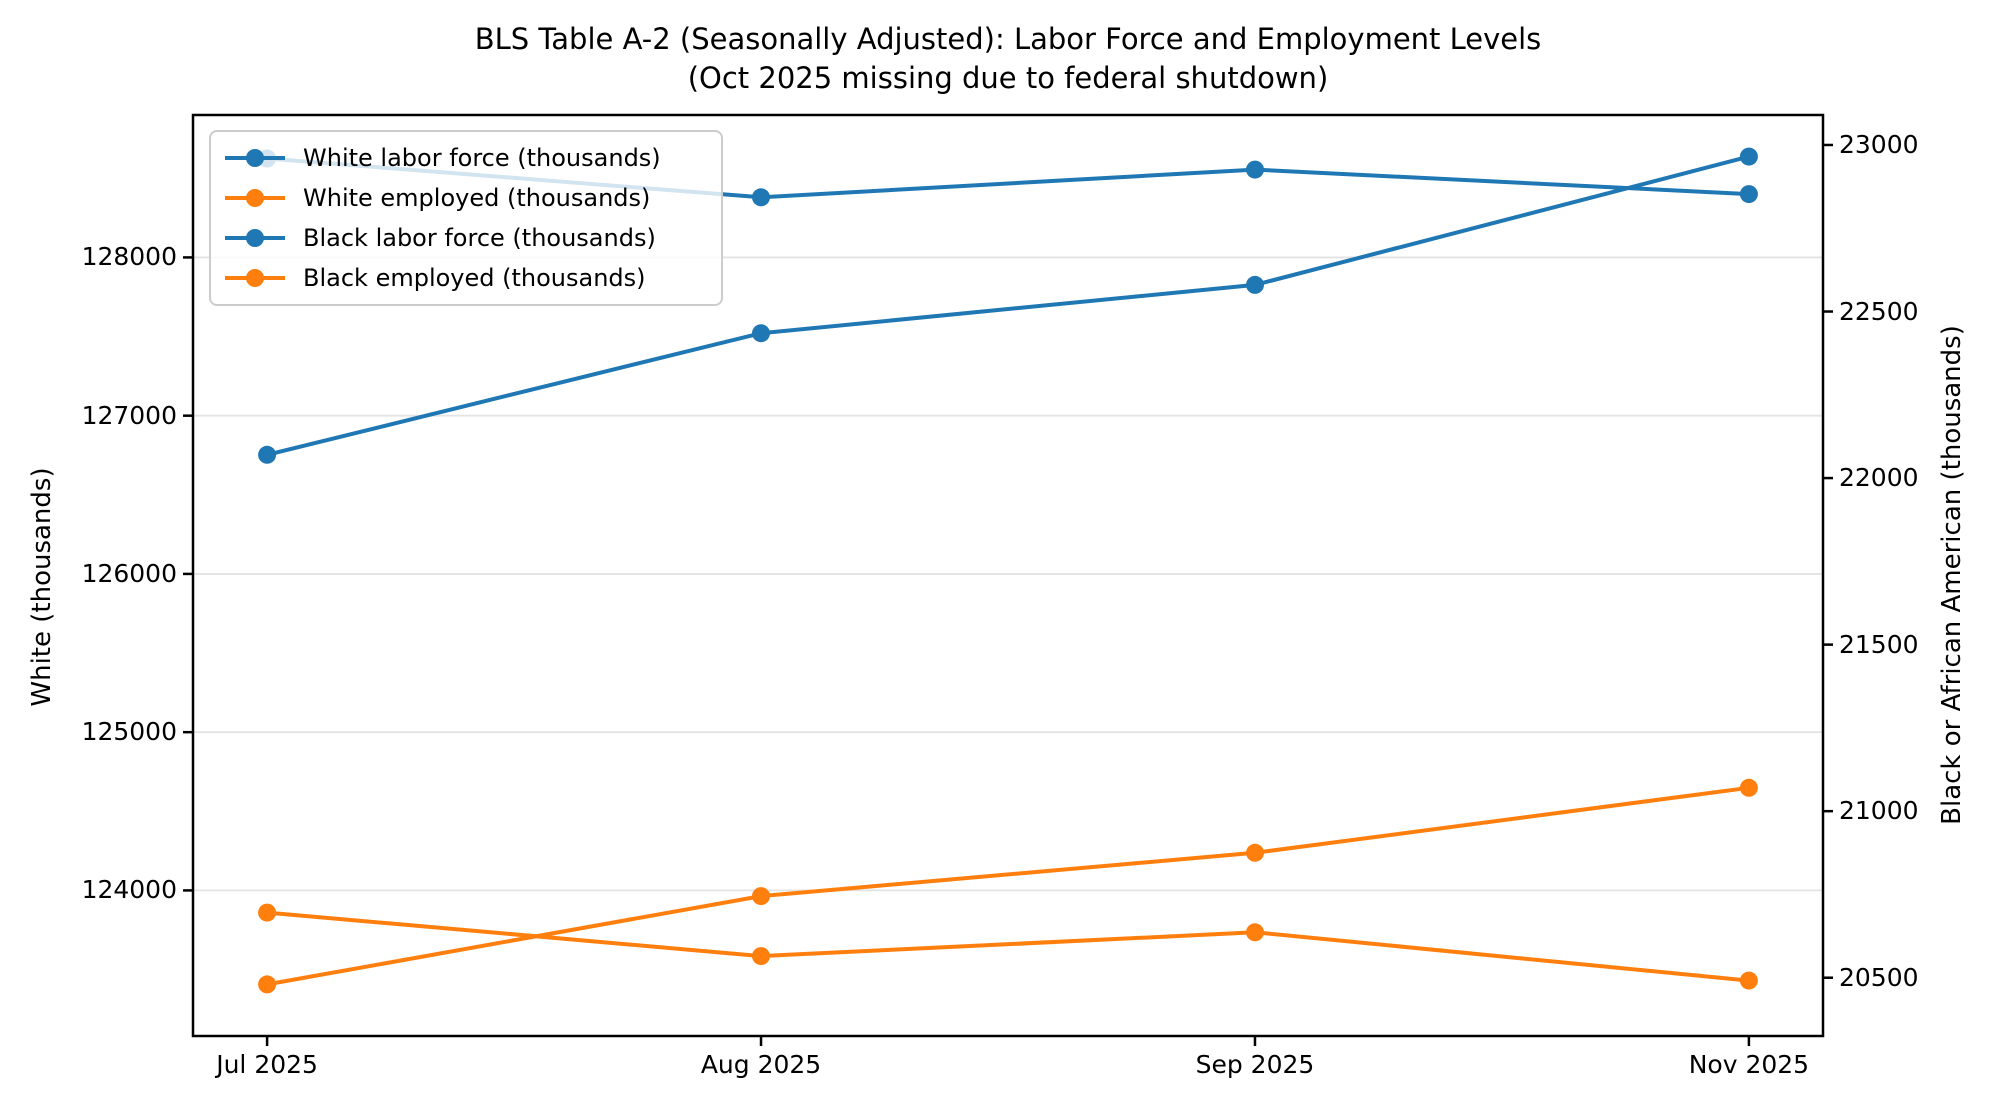  I want to click on legend-item-white-employed: White employed (thousands), so click(466, 198).